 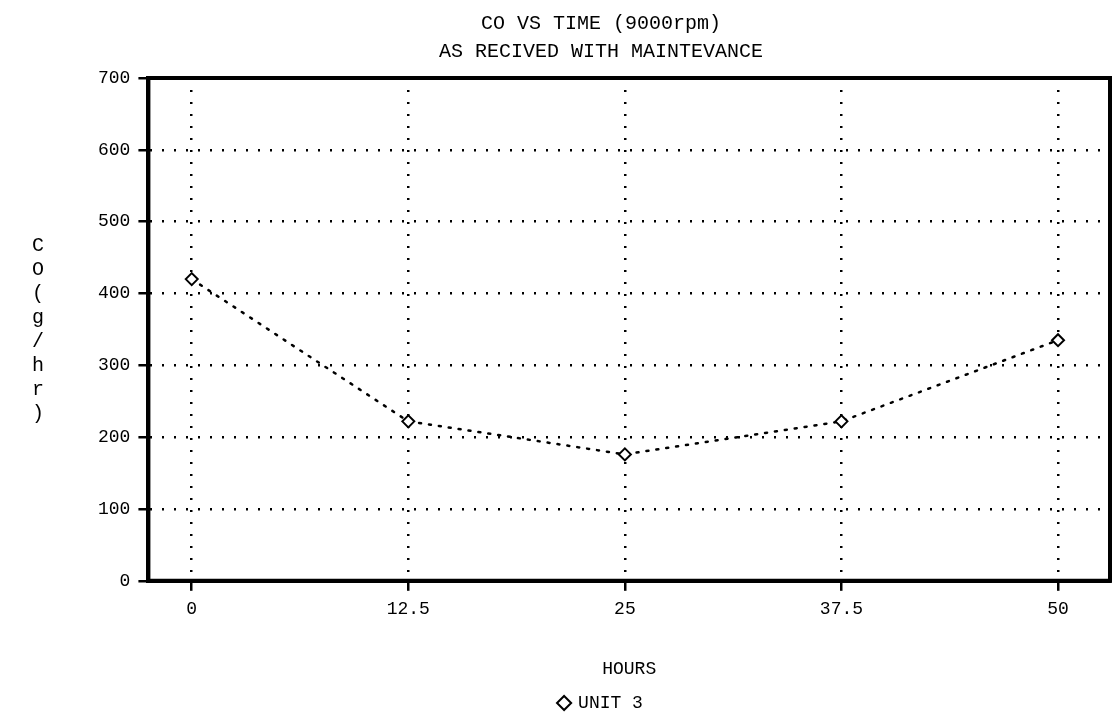 I want to click on x-axis-title: HOURS, so click(x=629, y=668).